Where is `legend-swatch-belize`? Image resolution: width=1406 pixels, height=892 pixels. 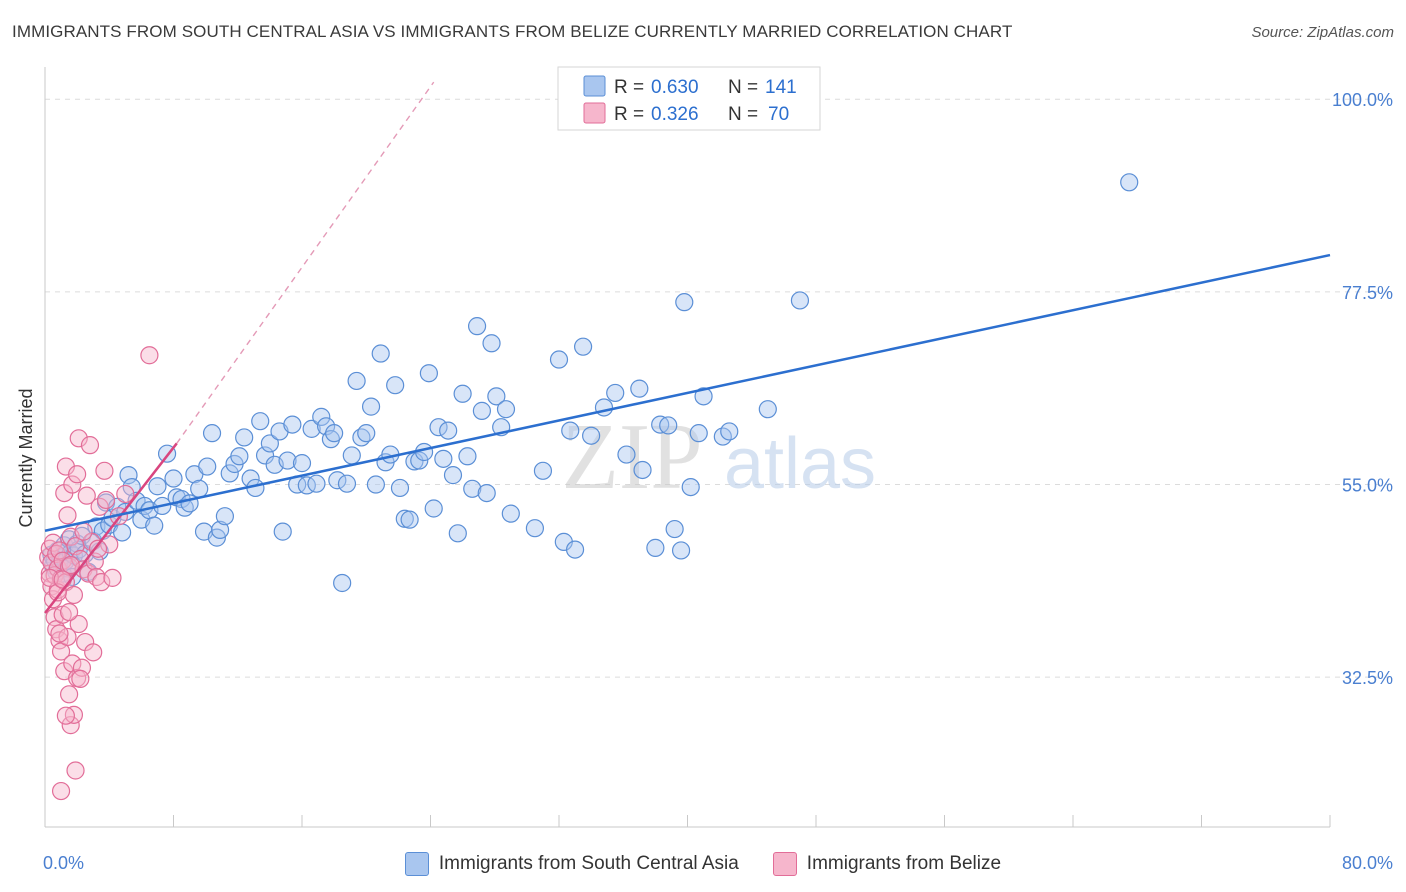 legend-swatch-belize is located at coordinates (784, 864).